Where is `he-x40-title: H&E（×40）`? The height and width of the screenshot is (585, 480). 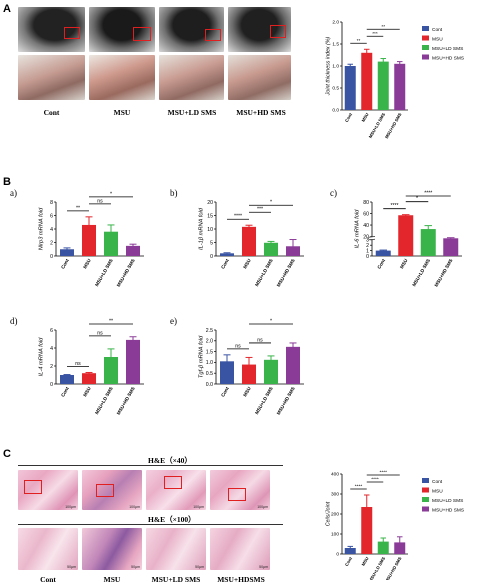
he-x40-title: H&E（×40） is located at coordinates (170, 460).